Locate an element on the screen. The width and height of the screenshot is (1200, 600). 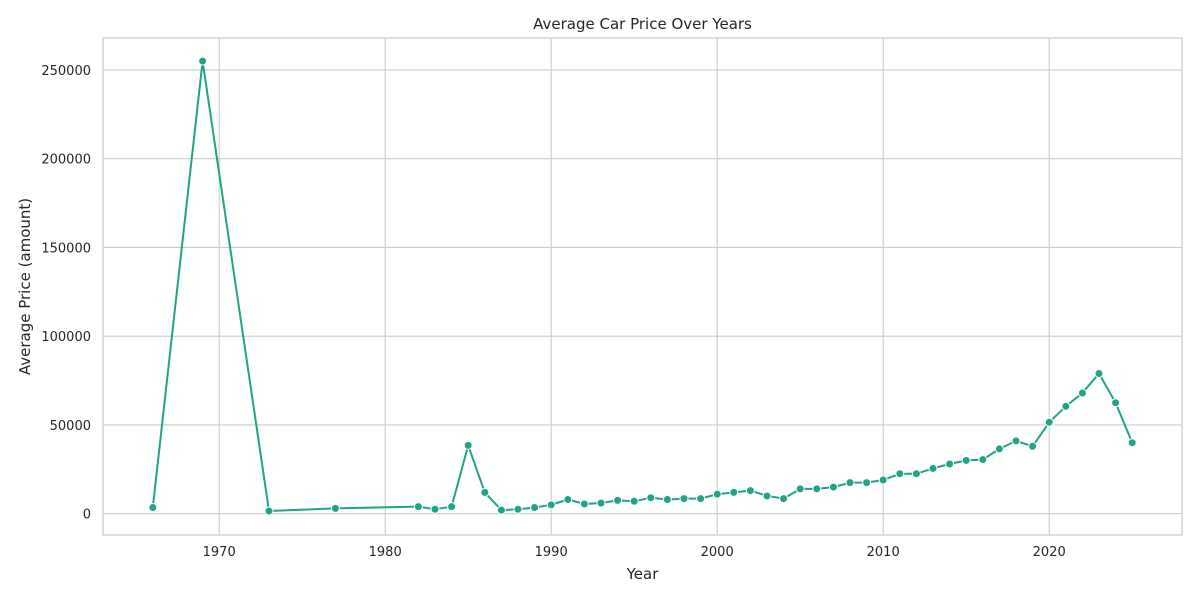
y-axis-label: Average Price (amount) is located at coordinates (25, 286).